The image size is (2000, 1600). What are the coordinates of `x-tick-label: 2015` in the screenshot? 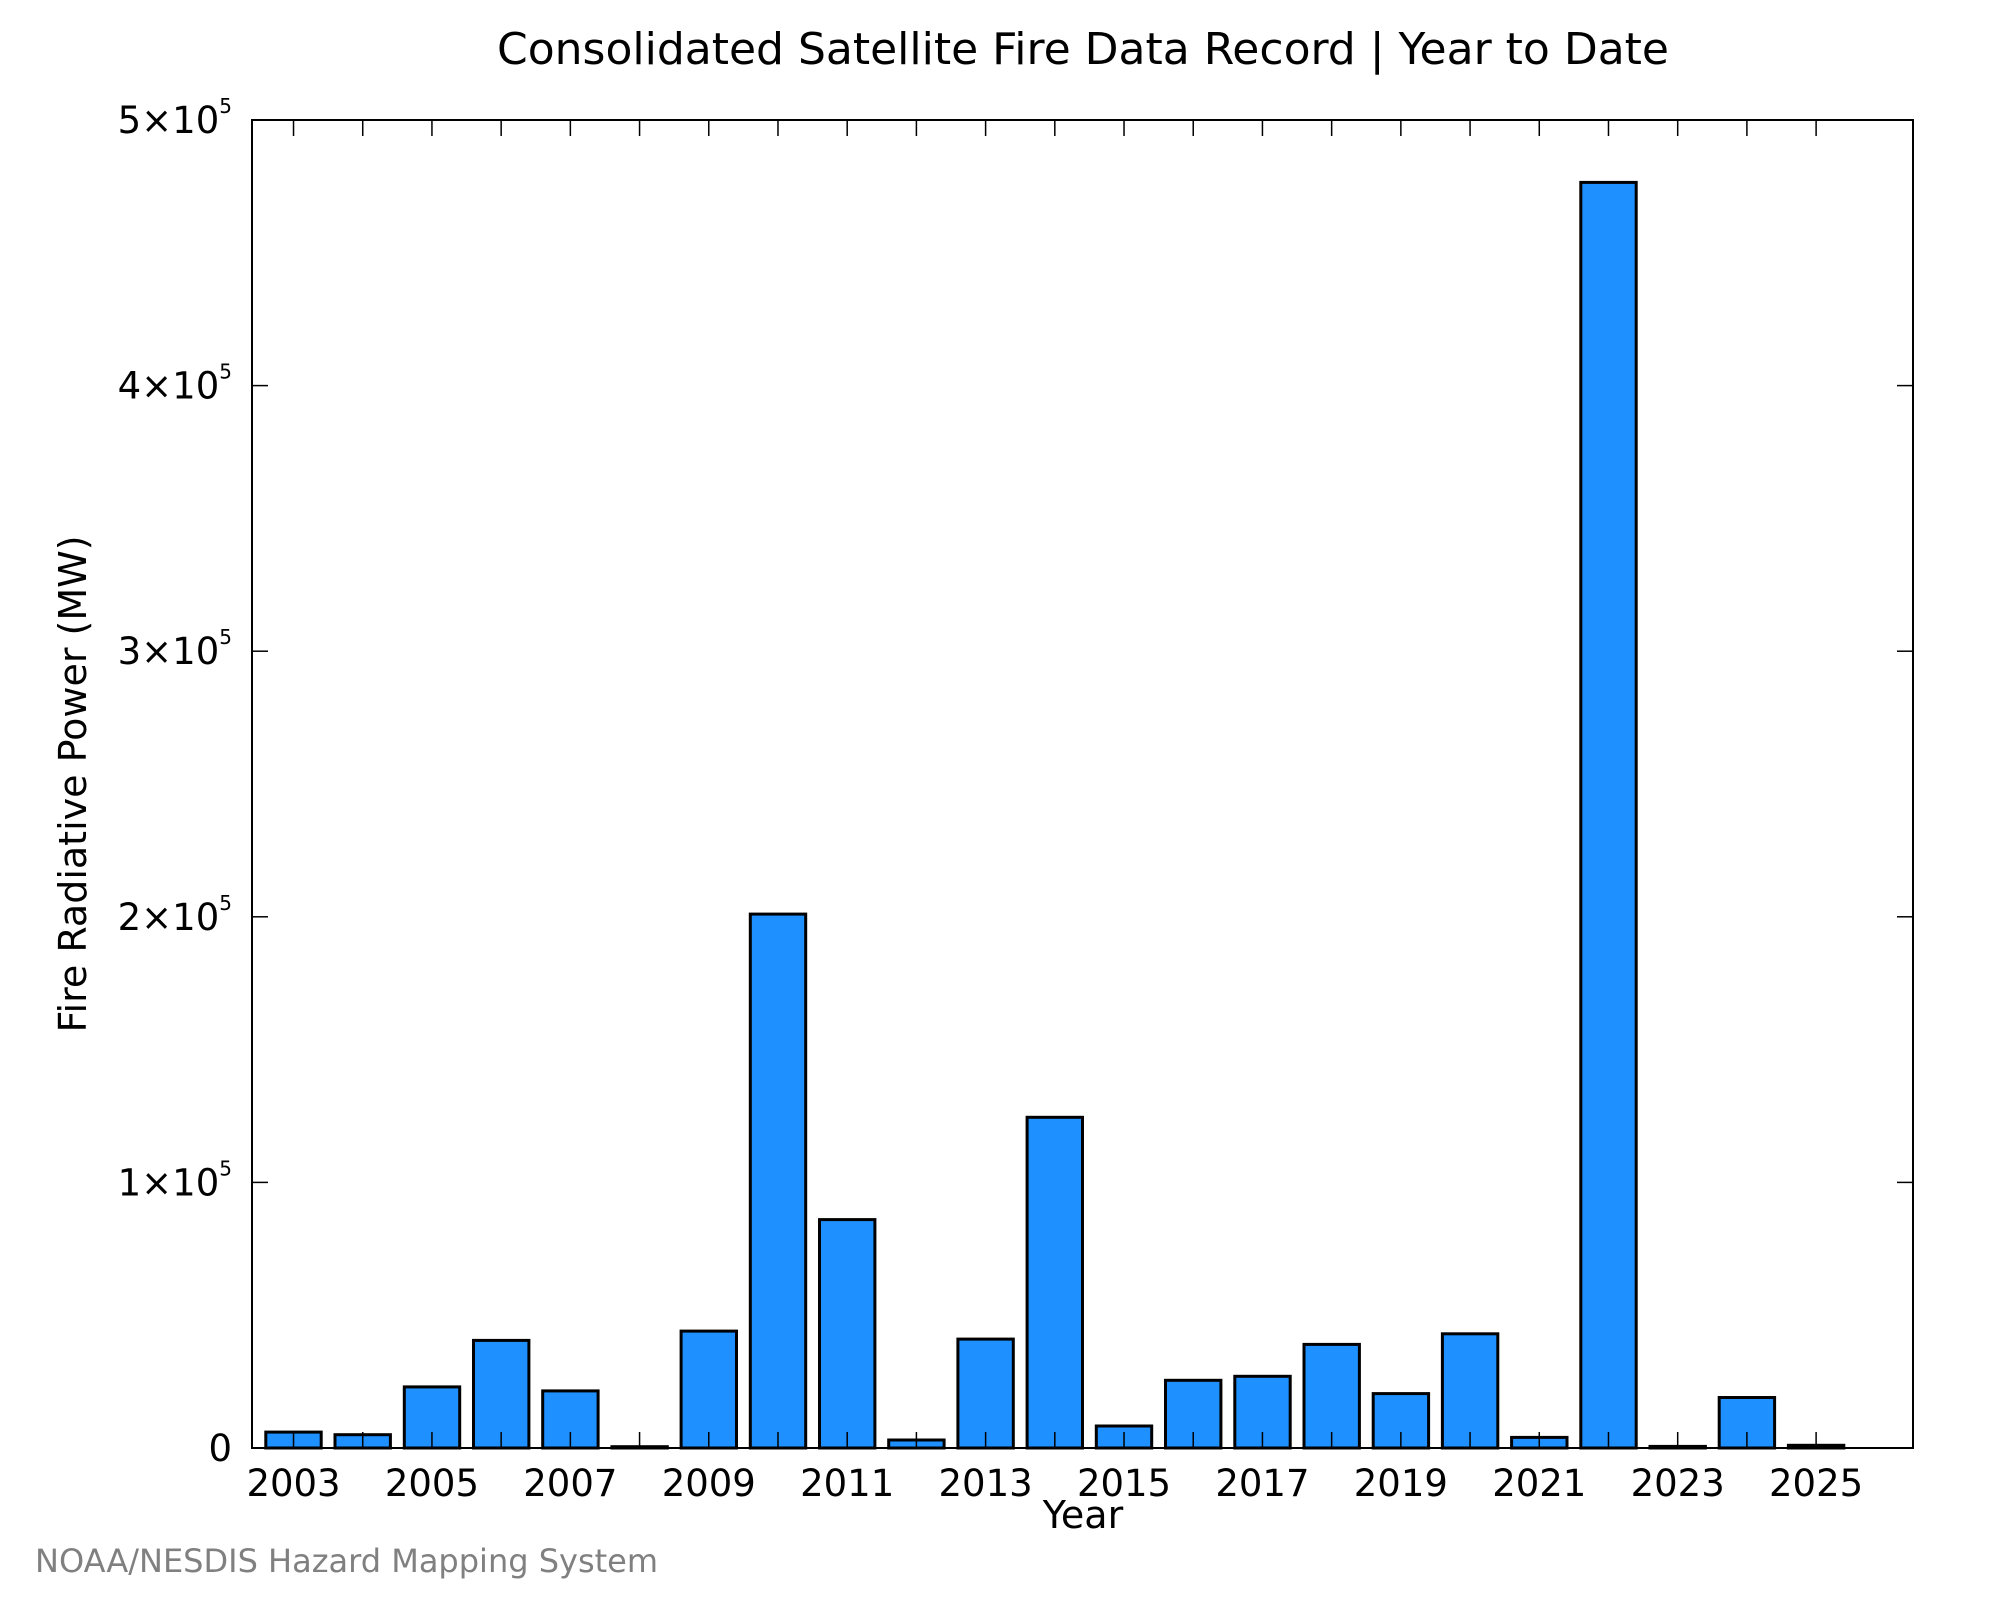 It's located at (1124, 1483).